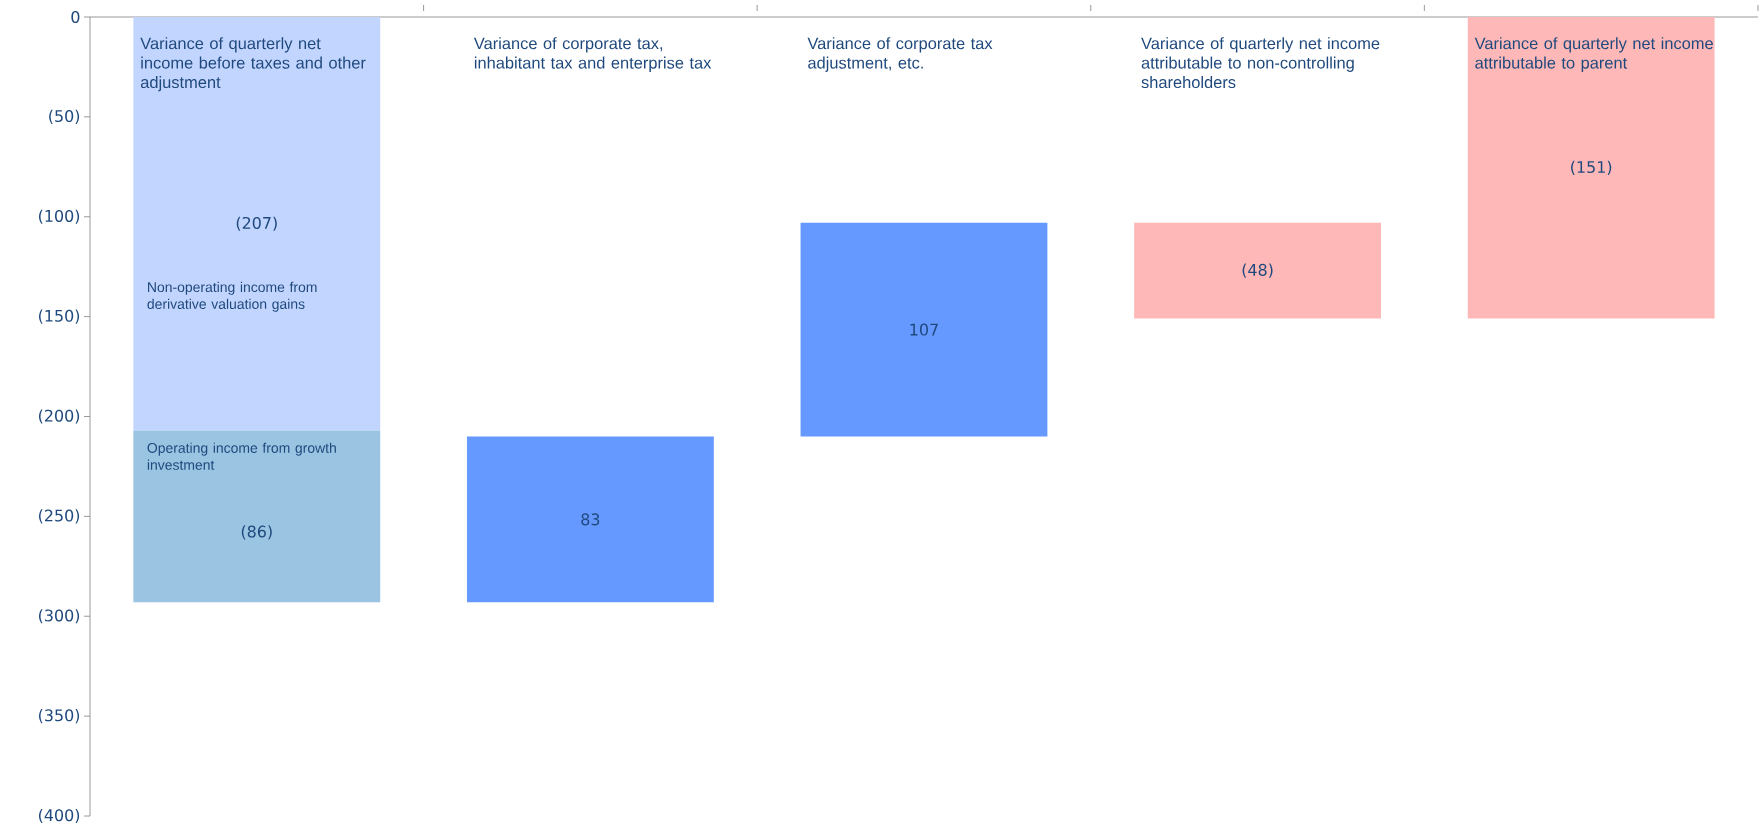 The height and width of the screenshot is (828, 1760). I want to click on data-label: (151), so click(1591, 167).